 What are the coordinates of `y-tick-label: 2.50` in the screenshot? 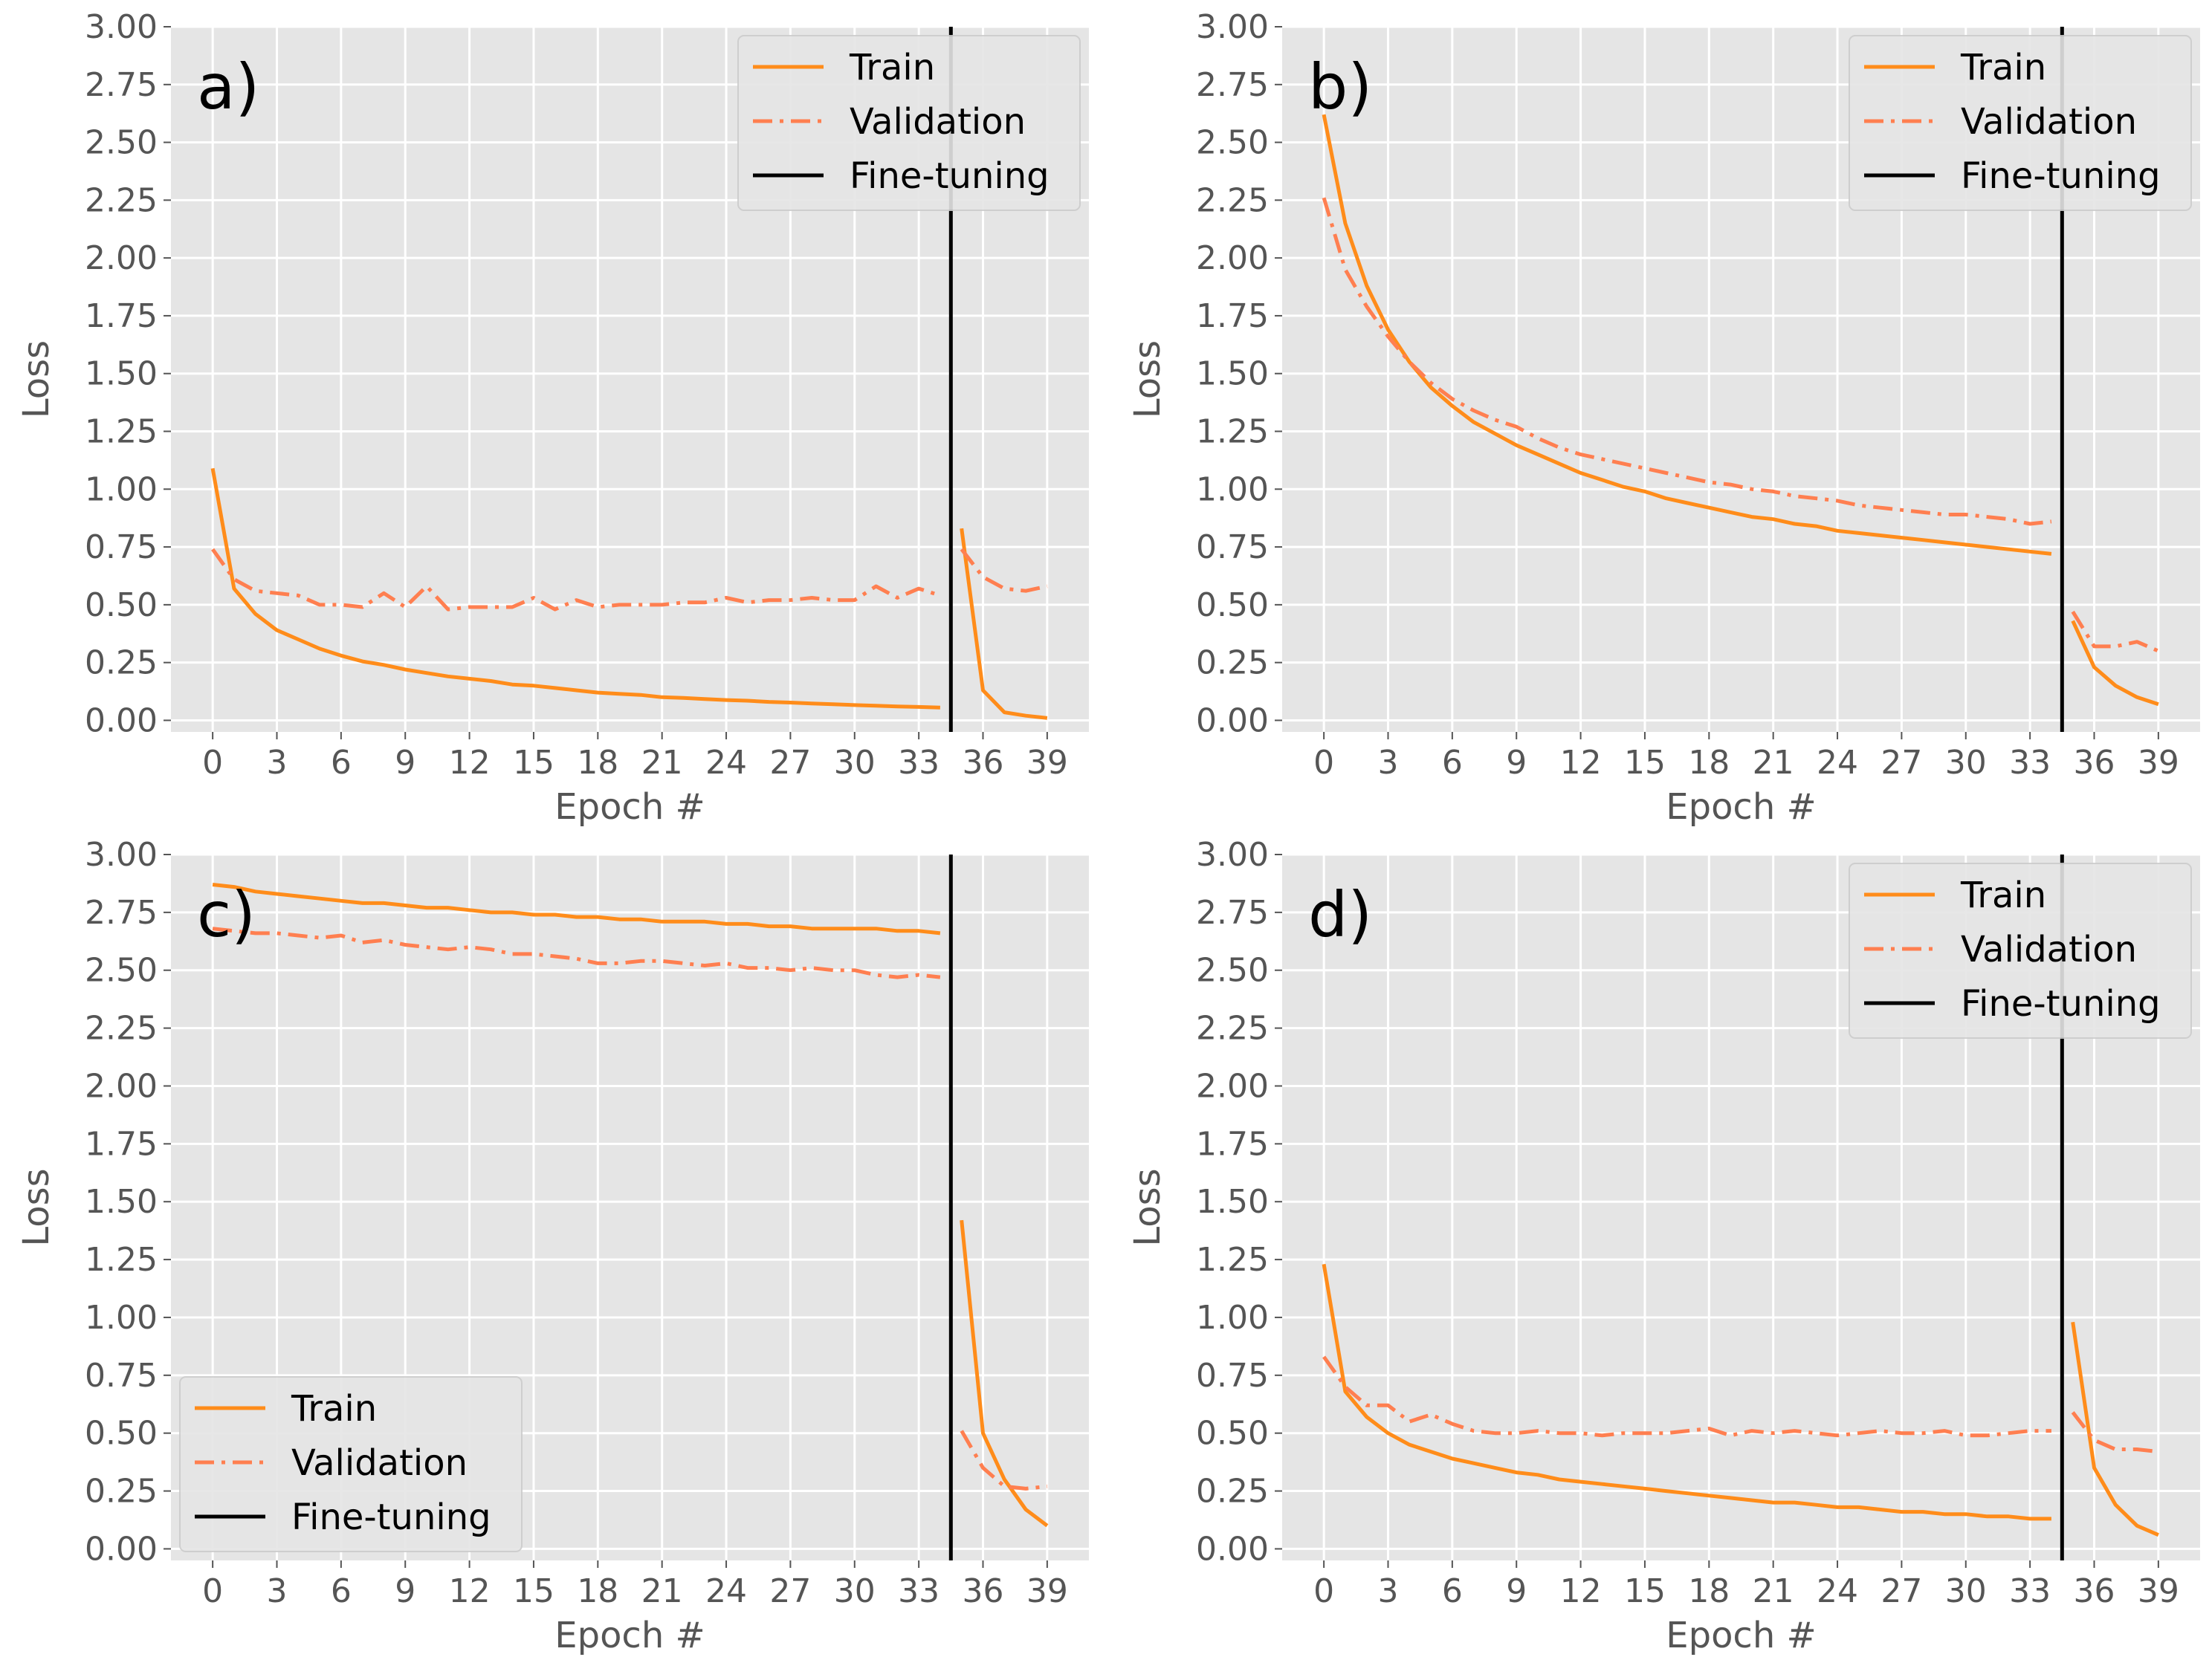 It's located at (121, 971).